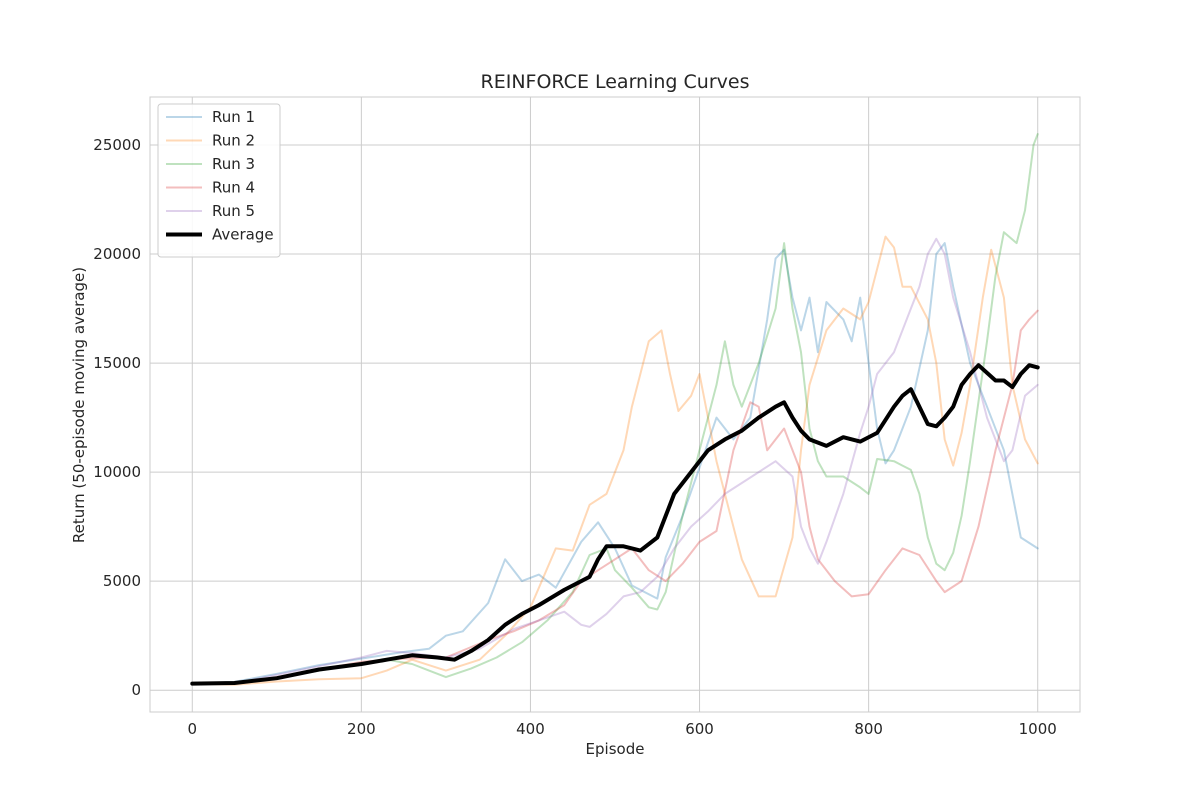 The height and width of the screenshot is (800, 1200). I want to click on legend: Run 1 Run 2 Run 3 Run 4 Run 5 Average, so click(219, 180).